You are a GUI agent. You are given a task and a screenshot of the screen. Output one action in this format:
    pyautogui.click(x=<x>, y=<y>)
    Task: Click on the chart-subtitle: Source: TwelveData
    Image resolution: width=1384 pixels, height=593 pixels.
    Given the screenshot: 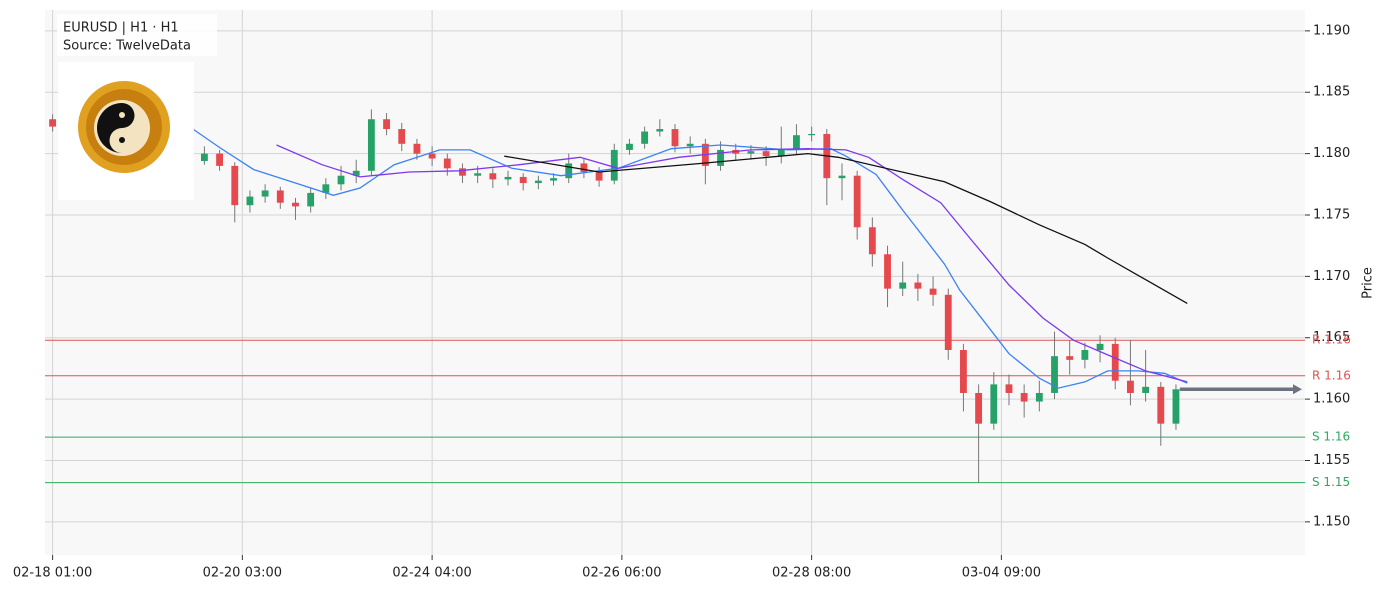 What is the action you would take?
    pyautogui.click(x=127, y=46)
    